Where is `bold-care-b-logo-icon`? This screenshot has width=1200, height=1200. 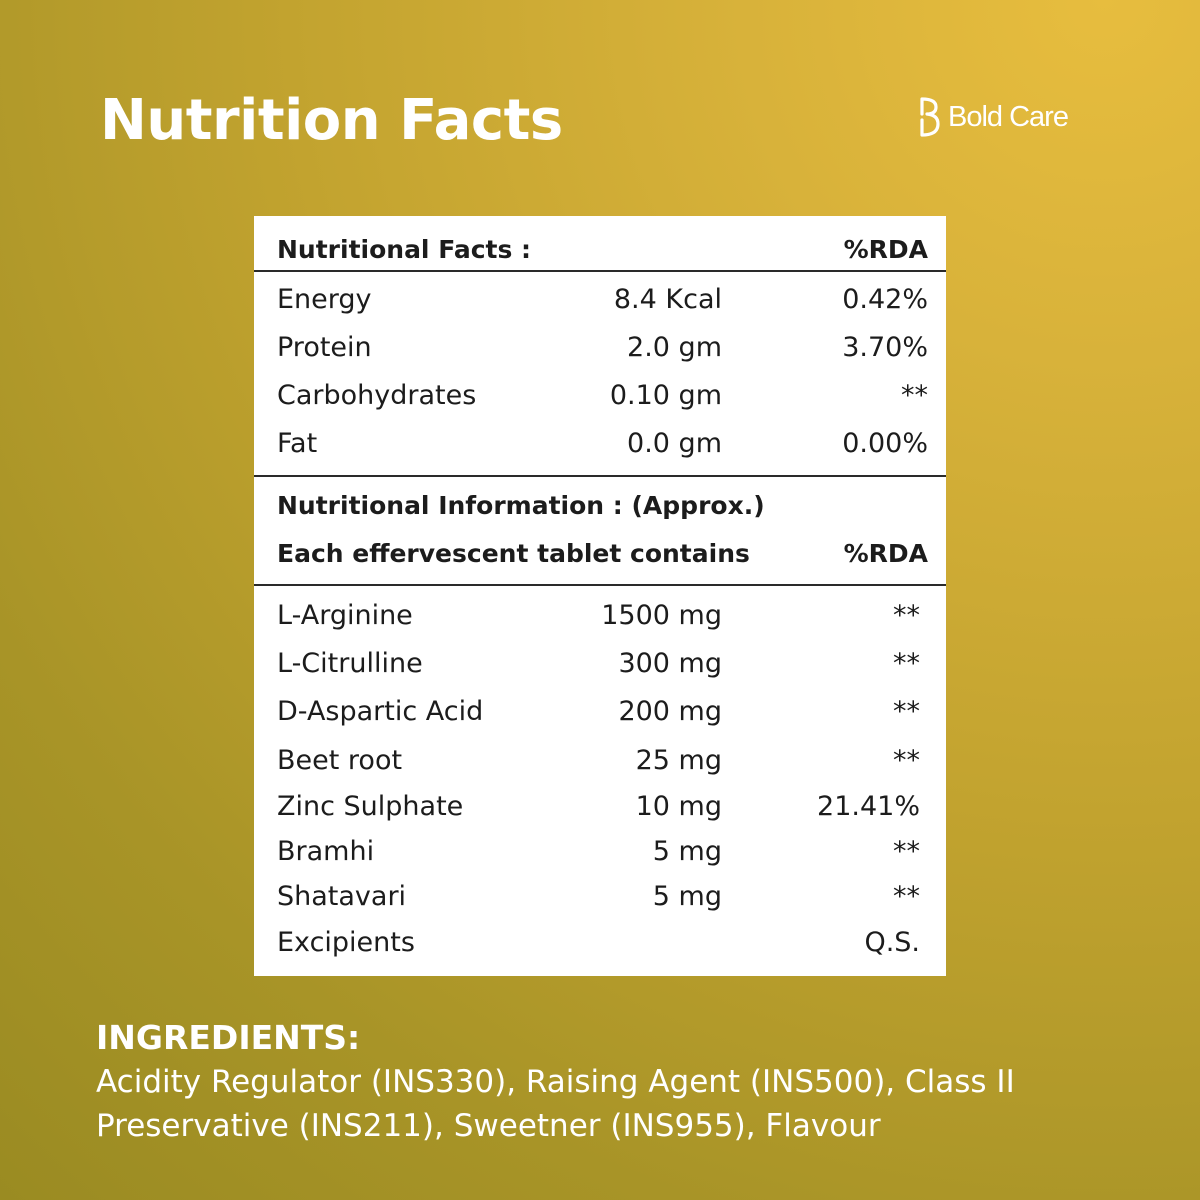
bold-care-b-logo-icon is located at coordinates (930, 117).